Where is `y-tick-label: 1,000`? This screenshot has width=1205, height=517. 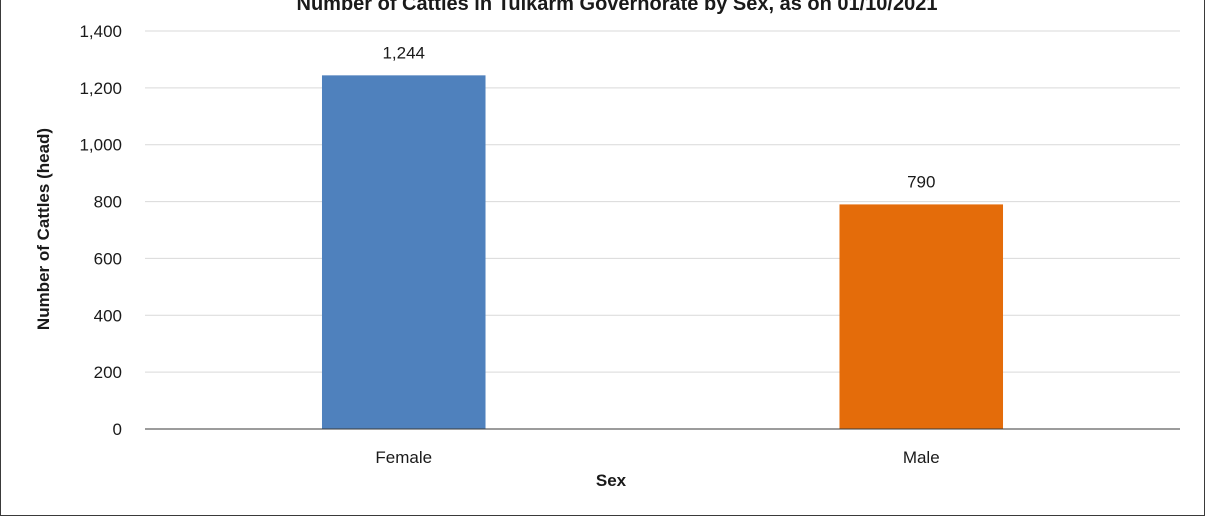 y-tick-label: 1,000 is located at coordinates (100, 145).